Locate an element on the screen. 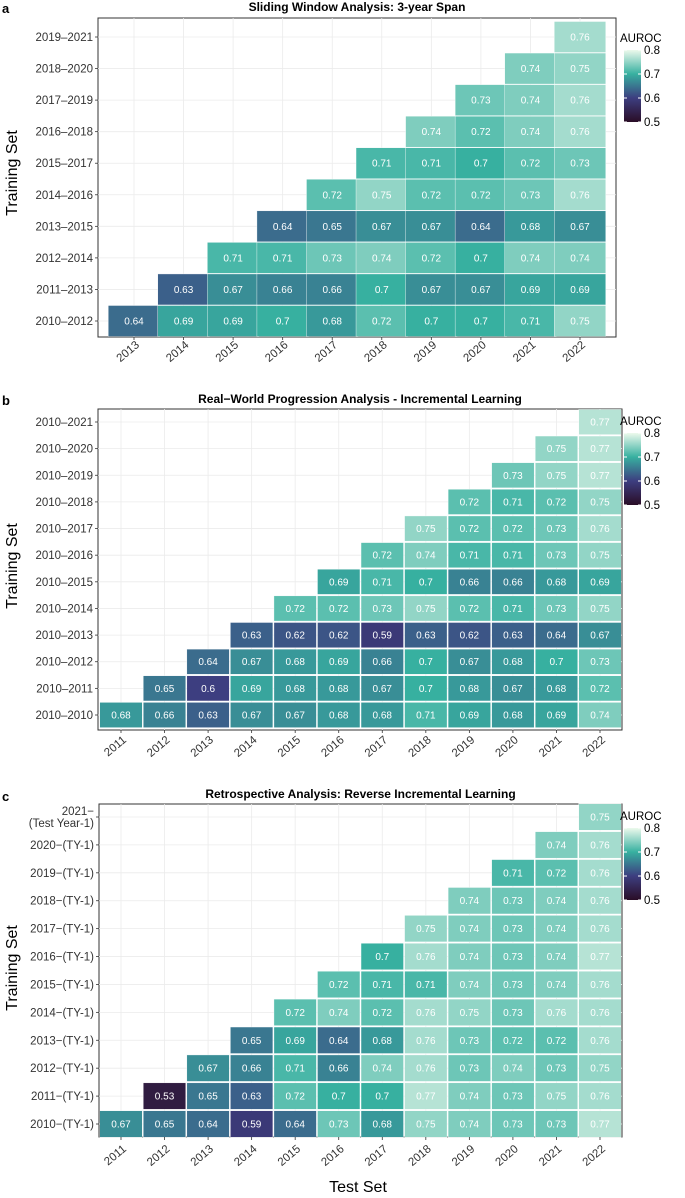  y-tick-label: 2010–2010 is located at coordinates (64, 716).